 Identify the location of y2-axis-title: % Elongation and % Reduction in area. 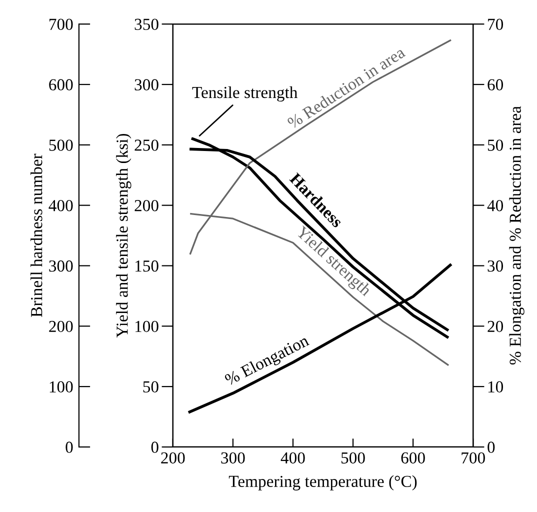
(516, 235).